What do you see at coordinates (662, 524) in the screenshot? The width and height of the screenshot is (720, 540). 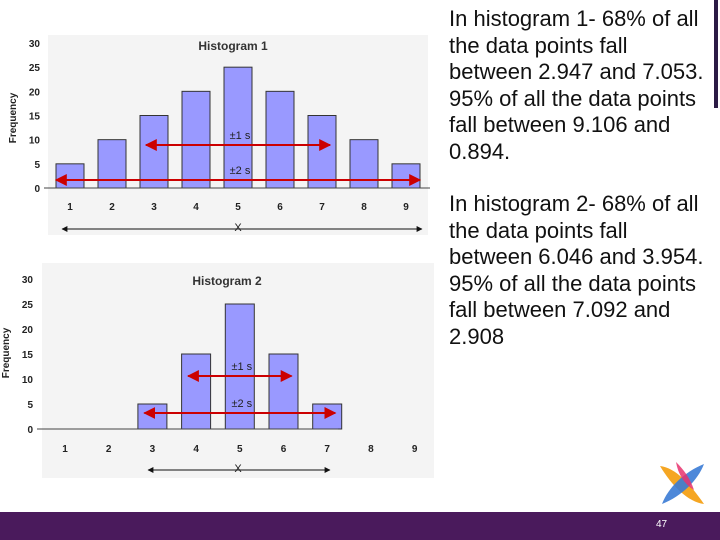 I see `page-number: 47` at bounding box center [662, 524].